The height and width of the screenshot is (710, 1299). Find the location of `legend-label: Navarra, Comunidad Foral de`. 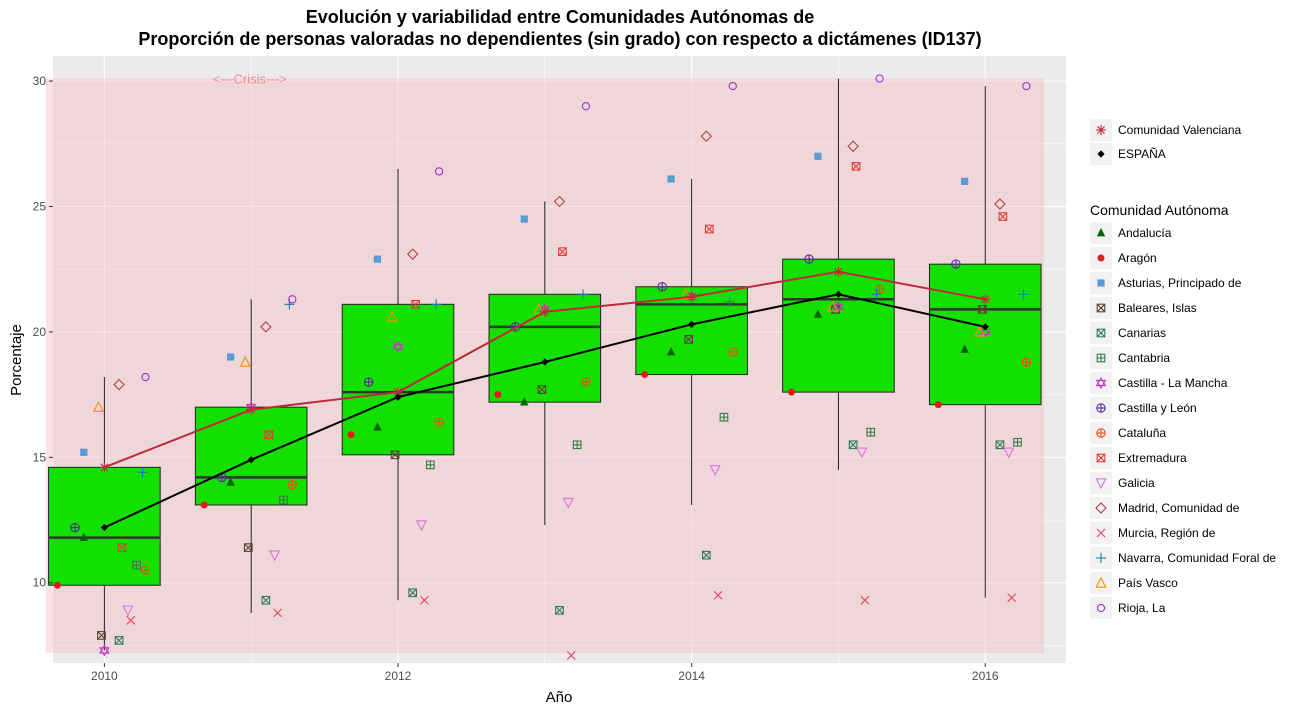

legend-label: Navarra, Comunidad Foral de is located at coordinates (1197, 558).